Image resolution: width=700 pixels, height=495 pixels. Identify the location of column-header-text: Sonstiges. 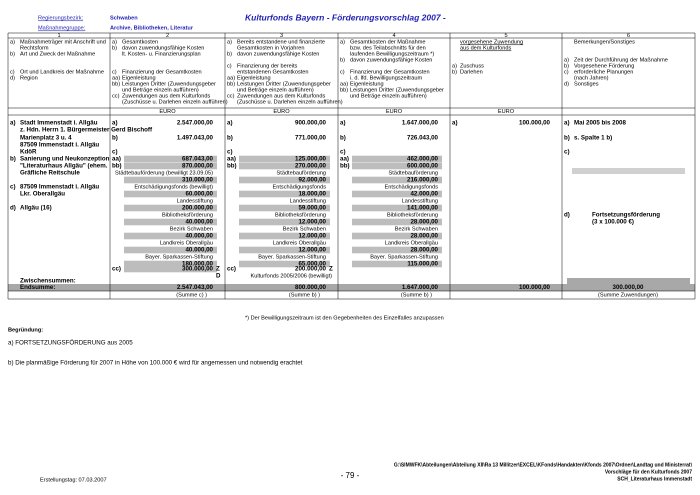
(586, 84).